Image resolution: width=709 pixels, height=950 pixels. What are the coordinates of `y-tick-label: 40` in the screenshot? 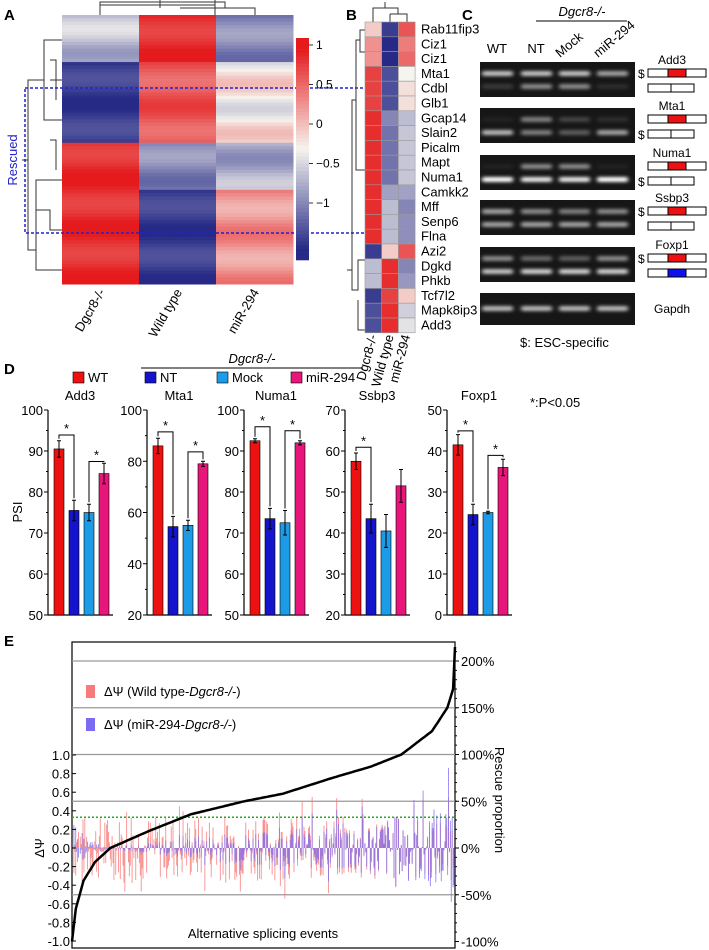 It's located at (333, 533).